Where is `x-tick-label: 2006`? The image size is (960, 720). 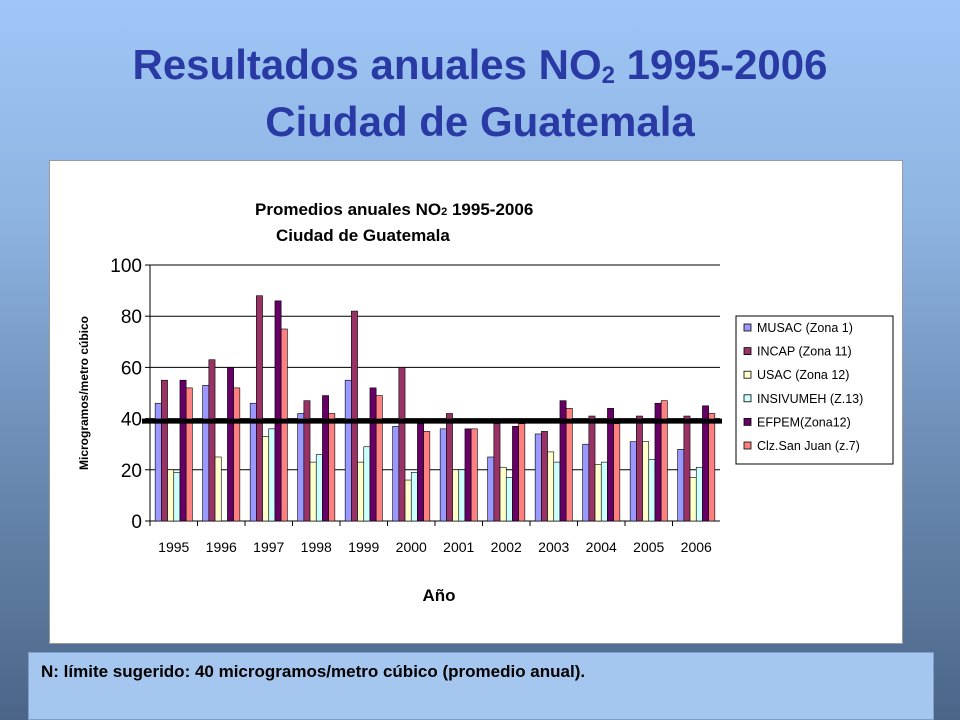
x-tick-label: 2006 is located at coordinates (696, 547).